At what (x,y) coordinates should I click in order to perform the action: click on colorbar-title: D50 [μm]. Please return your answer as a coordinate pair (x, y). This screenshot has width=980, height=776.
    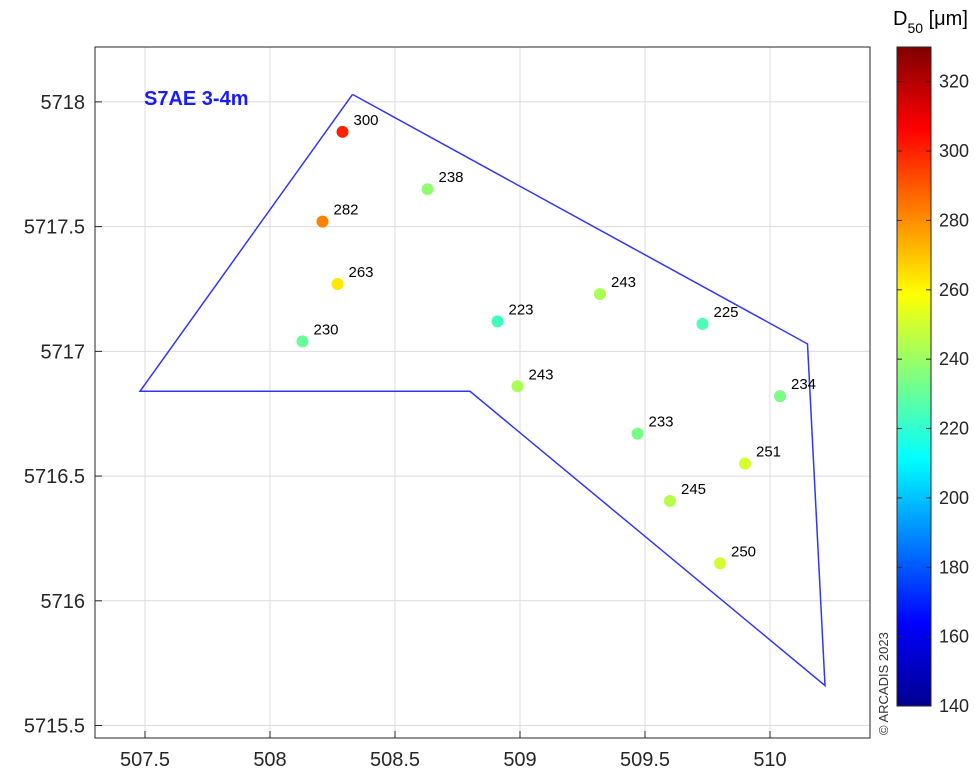
    Looking at the image, I should click on (930, 22).